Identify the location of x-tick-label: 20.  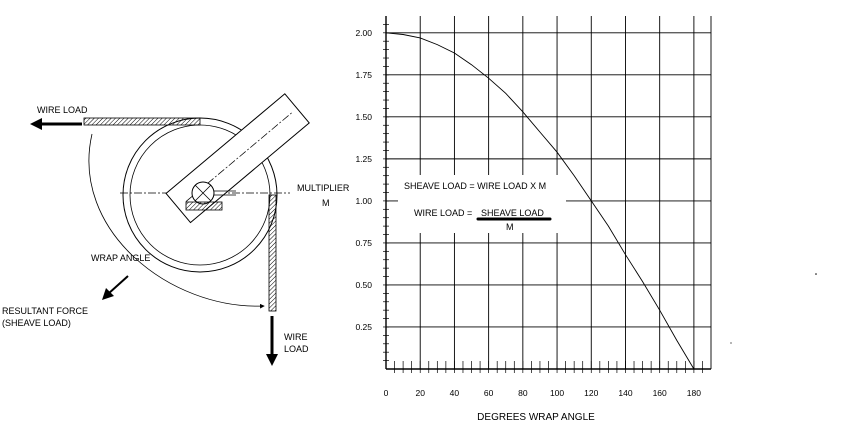
(420, 393).